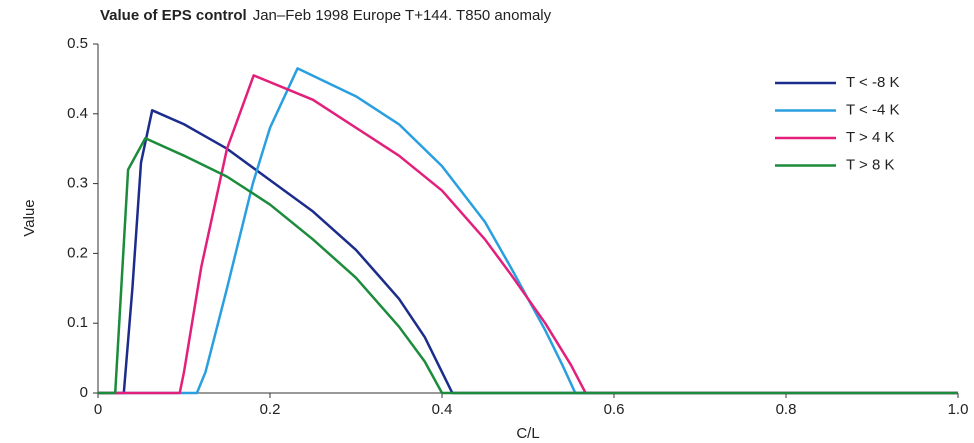 This screenshot has height=443, width=974. Describe the element at coordinates (786, 409) in the screenshot. I see `x-tick-label: 0.8` at that location.